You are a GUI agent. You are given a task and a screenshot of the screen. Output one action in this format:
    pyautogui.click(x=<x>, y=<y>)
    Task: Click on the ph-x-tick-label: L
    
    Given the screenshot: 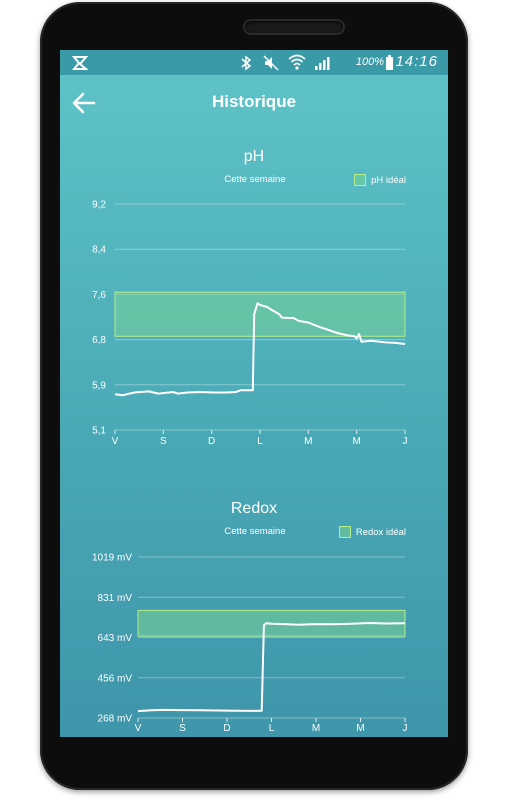 What is the action you would take?
    pyautogui.click(x=260, y=441)
    